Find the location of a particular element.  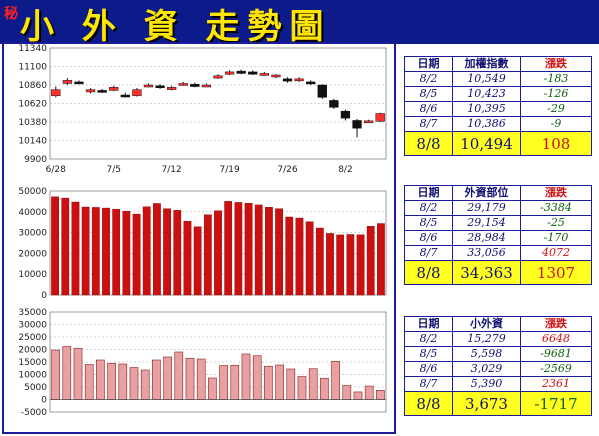

y-tick-label: 50000 is located at coordinates (32, 192).